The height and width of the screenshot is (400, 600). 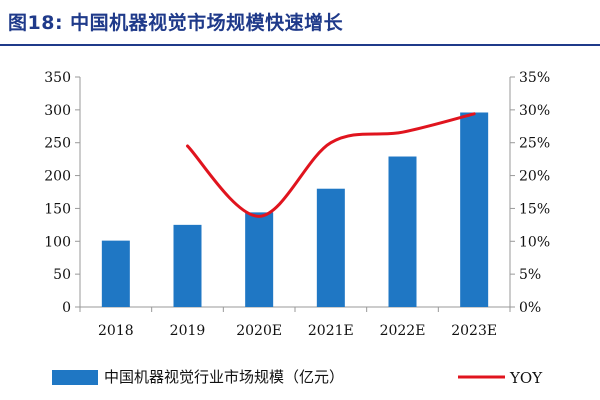 I want to click on right-y-tick-label: 35%, so click(x=534, y=78).